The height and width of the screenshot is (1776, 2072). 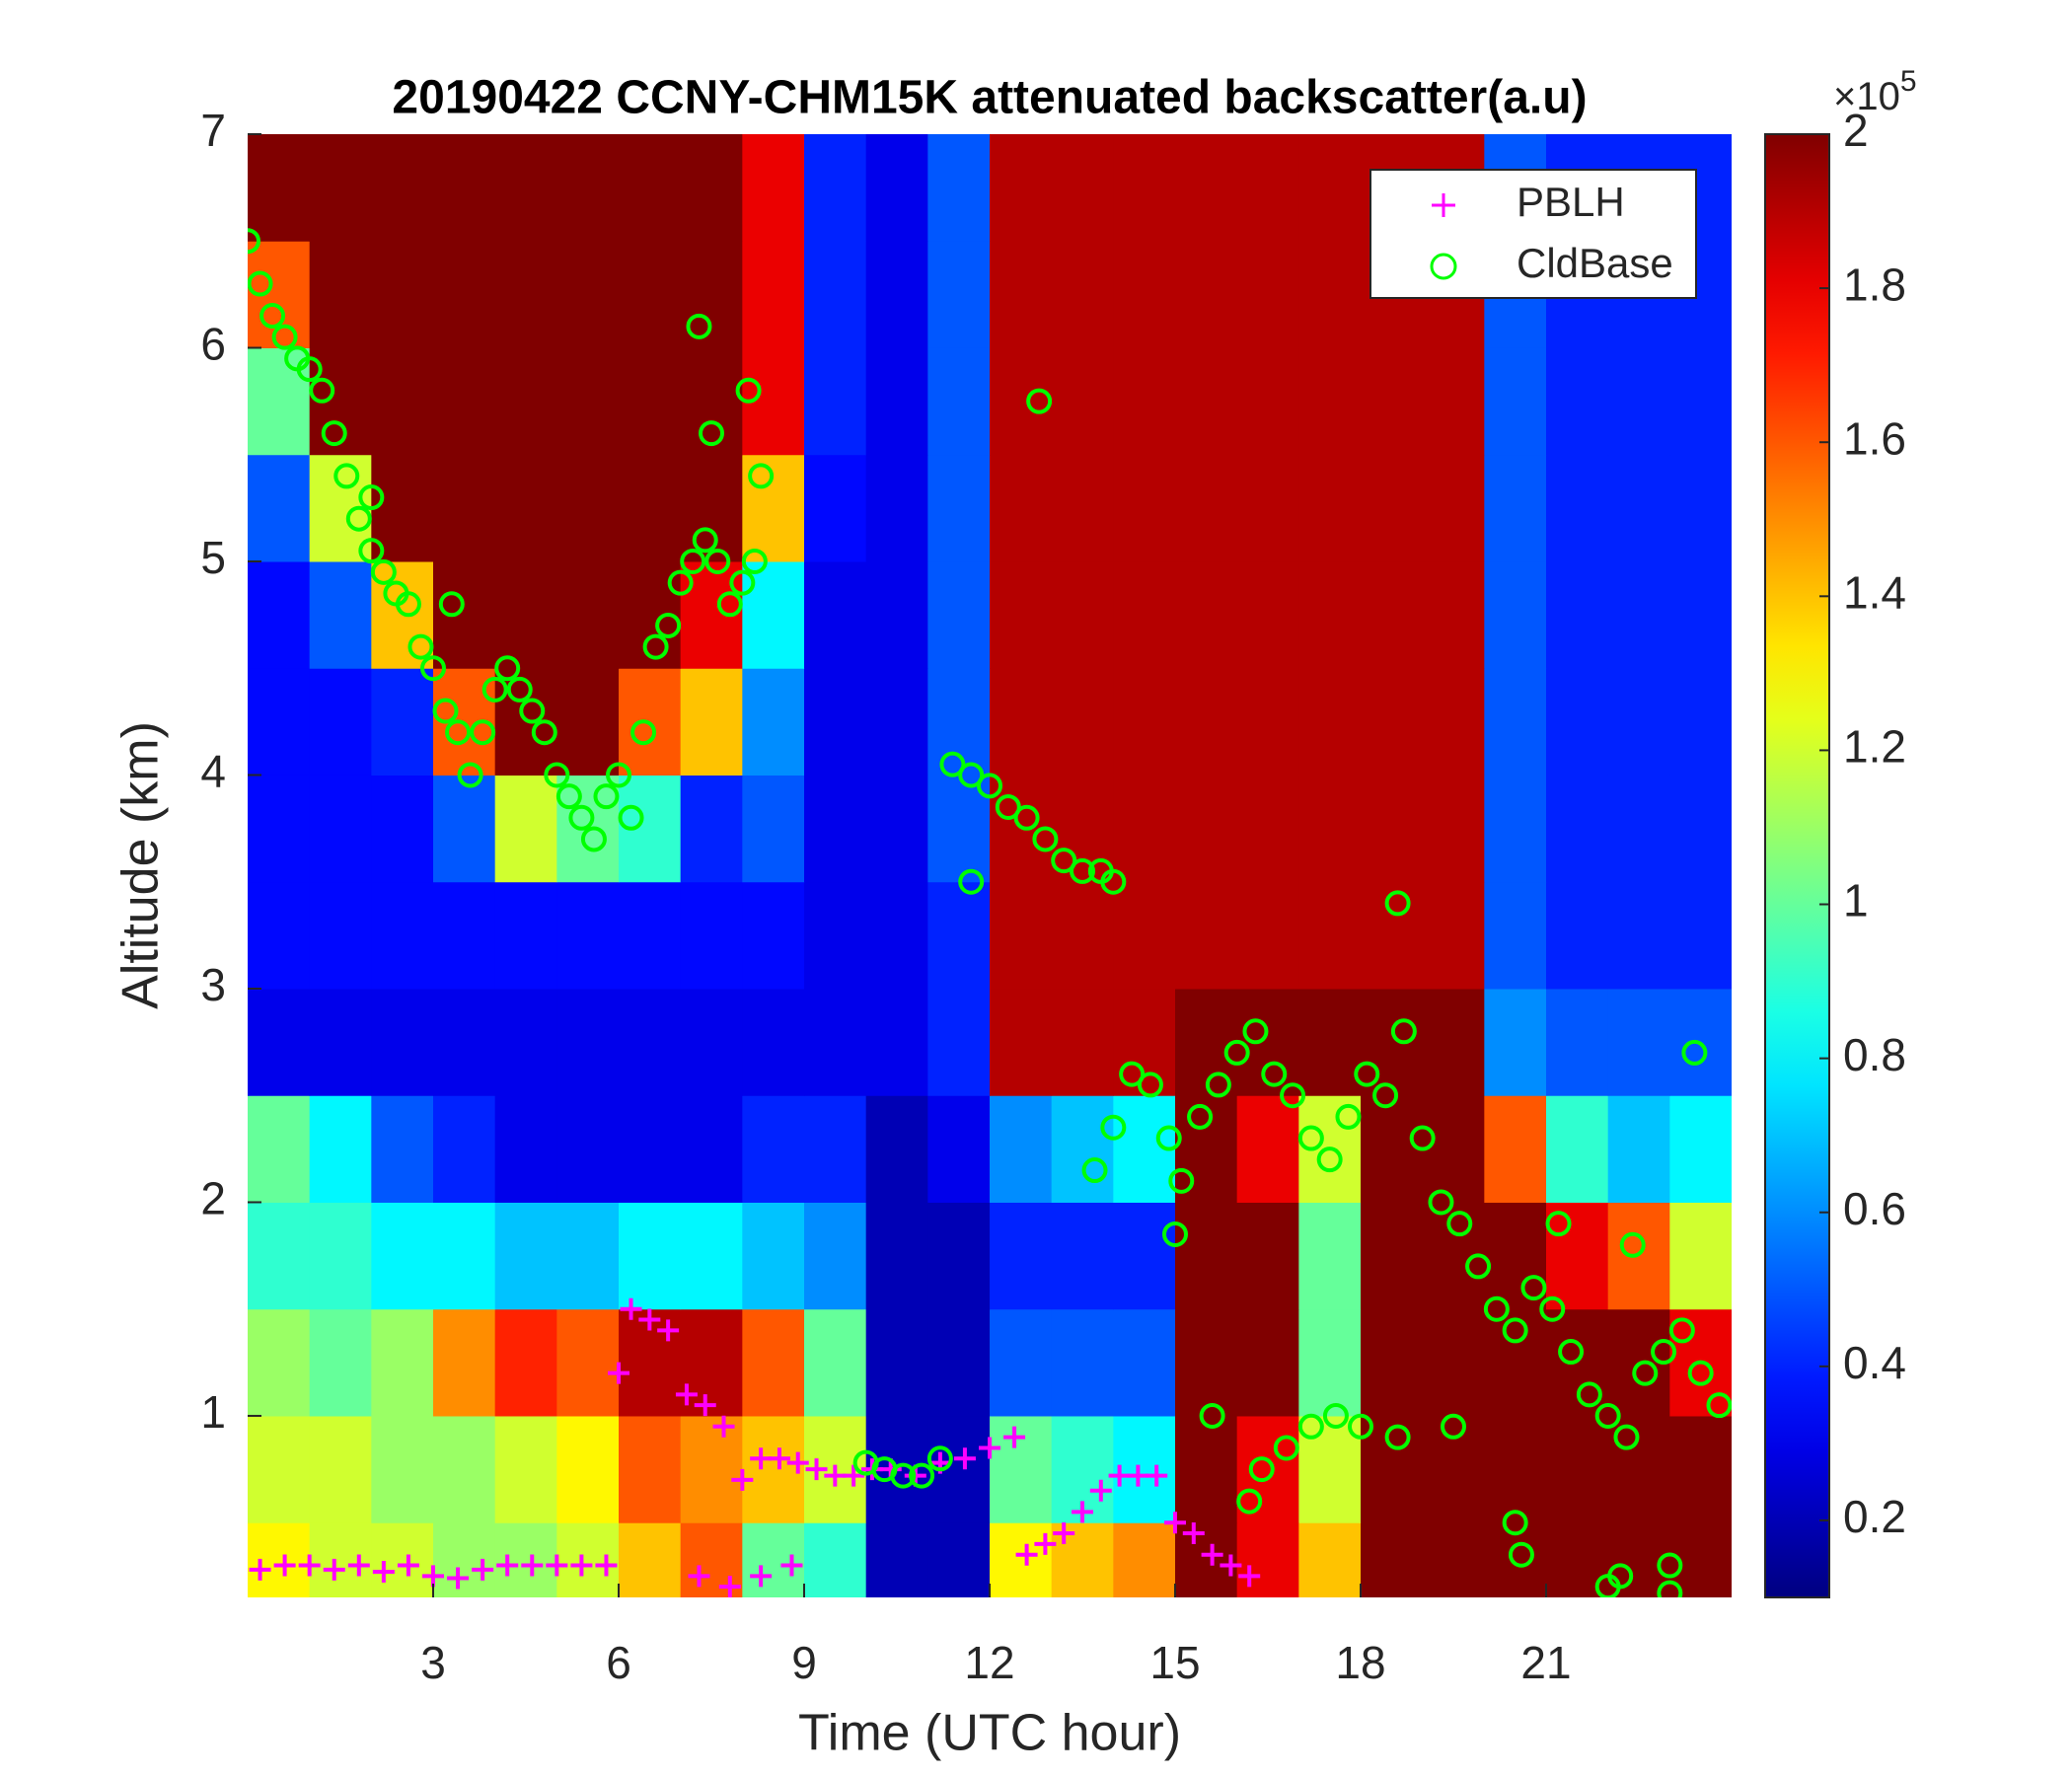 What do you see at coordinates (1856, 130) in the screenshot?
I see `colorbar-tick-label: 2` at bounding box center [1856, 130].